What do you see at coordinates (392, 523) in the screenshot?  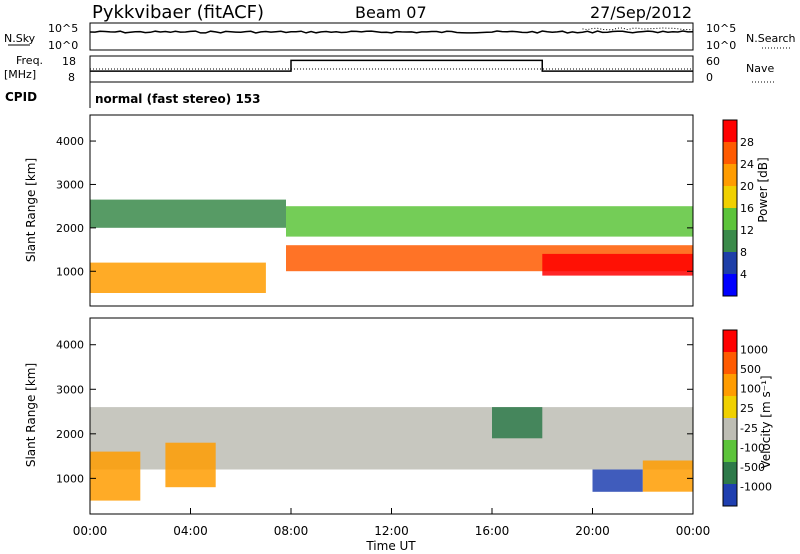 I see `time-axis-ticks: 00:00 04:00 08:00 12:00 16:00 20:00 00:00` at bounding box center [392, 523].